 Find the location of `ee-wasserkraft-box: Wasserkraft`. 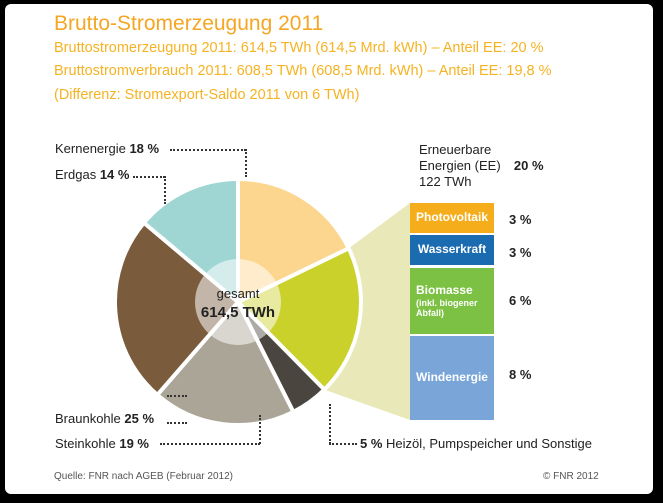

ee-wasserkraft-box: Wasserkraft is located at coordinates (452, 250).